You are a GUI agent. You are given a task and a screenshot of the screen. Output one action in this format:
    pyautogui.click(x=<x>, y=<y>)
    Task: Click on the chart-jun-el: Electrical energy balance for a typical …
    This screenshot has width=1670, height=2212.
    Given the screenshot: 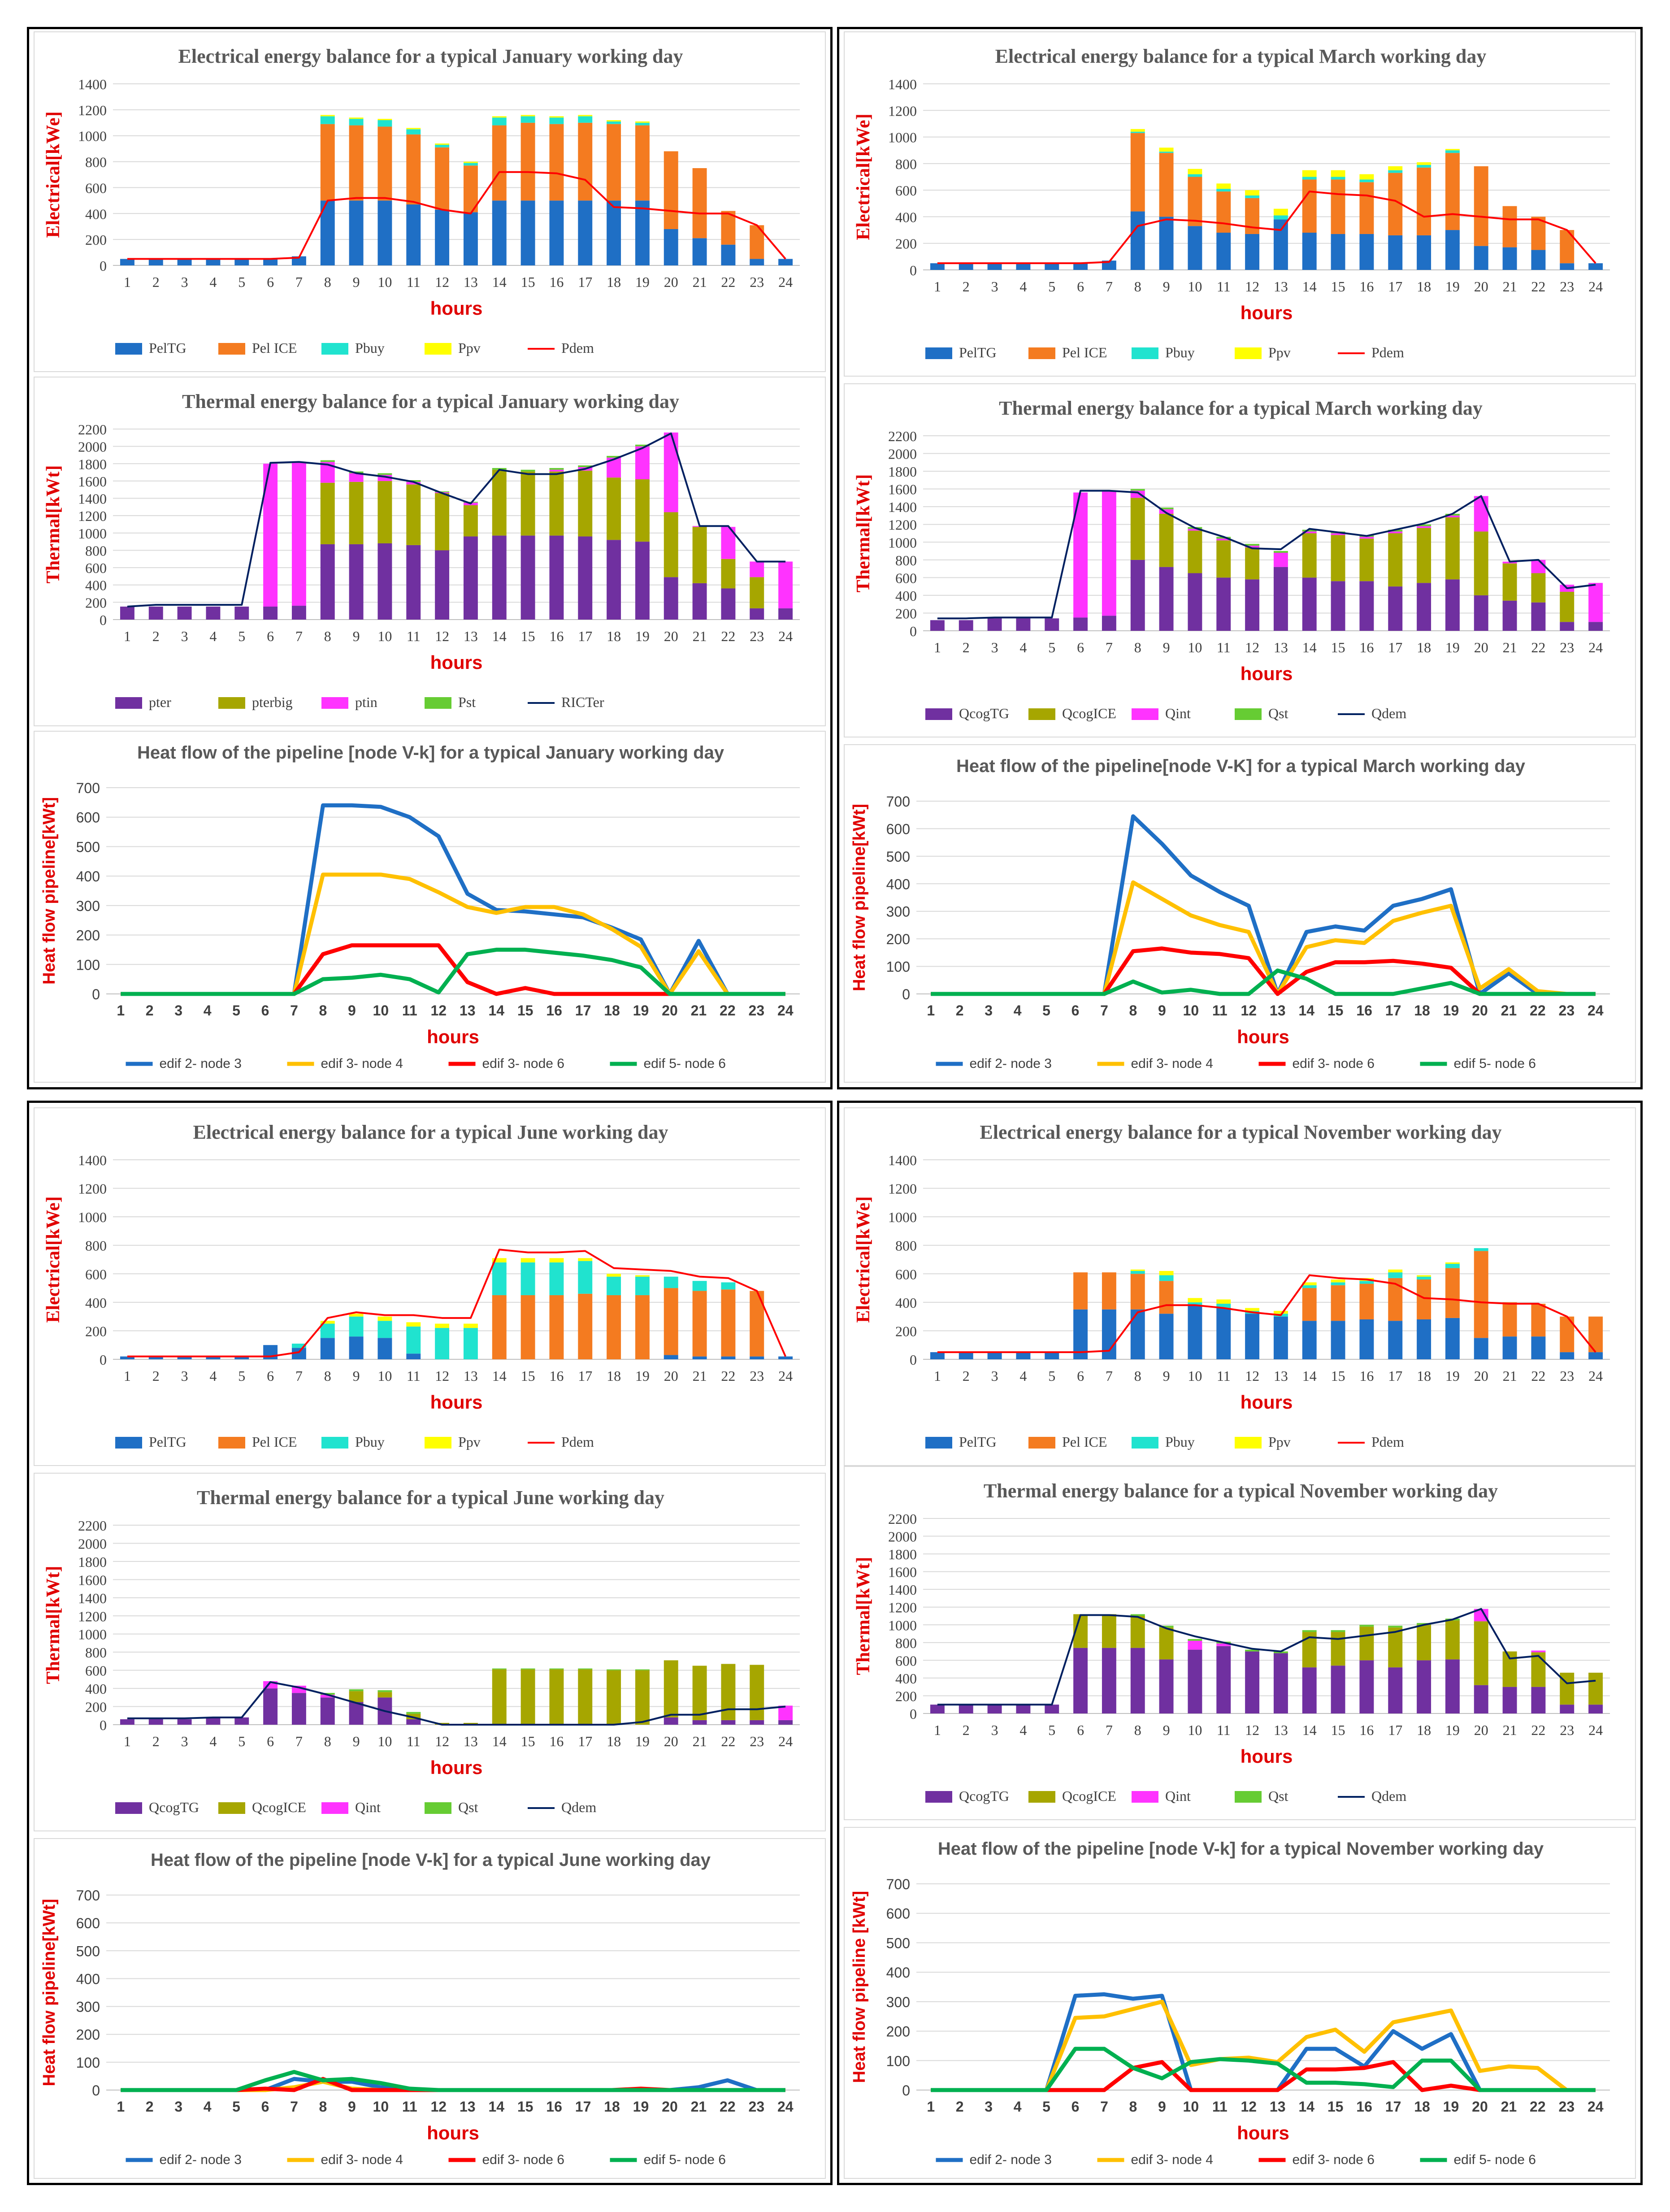 What is the action you would take?
    pyautogui.click(x=422, y=1285)
    